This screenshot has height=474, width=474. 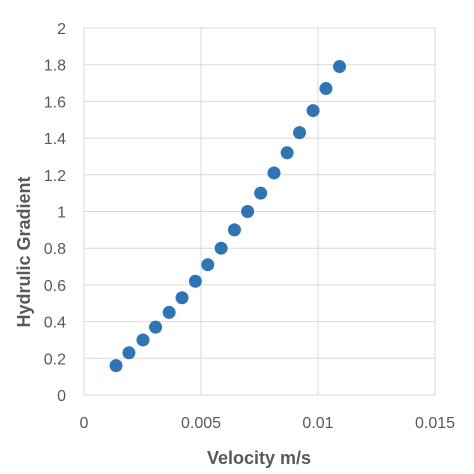 What do you see at coordinates (61, 213) in the screenshot?
I see `y-tick-label: 1` at bounding box center [61, 213].